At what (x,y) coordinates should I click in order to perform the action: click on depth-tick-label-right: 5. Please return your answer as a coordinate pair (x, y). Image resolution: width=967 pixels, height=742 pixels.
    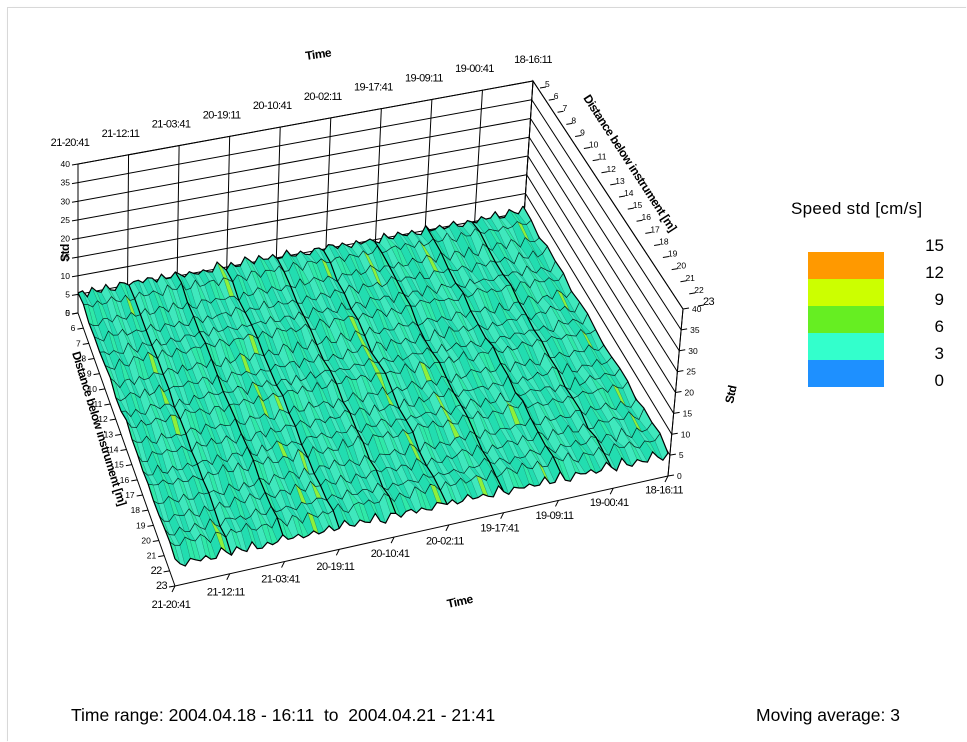
    Looking at the image, I should click on (547, 84).